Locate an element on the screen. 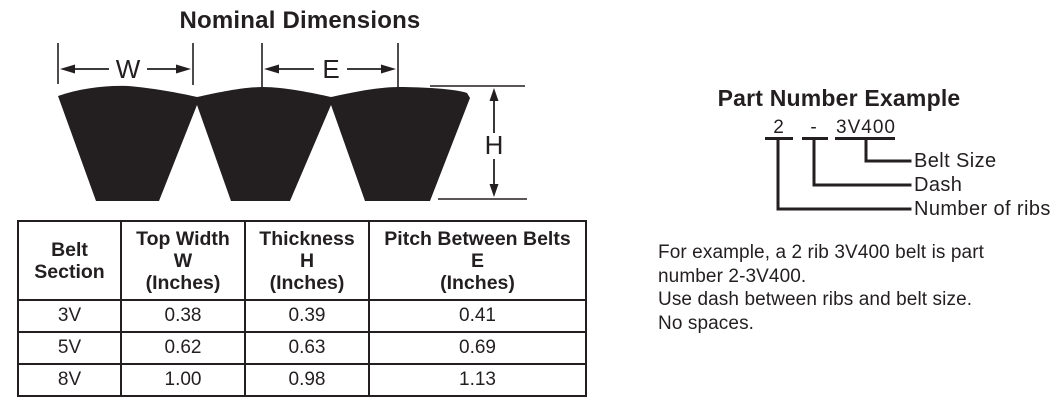 Image resolution: width=1064 pixels, height=412 pixels. header-pitch-between-belts: Pitch Between Belts E (Inches) is located at coordinates (477, 260).